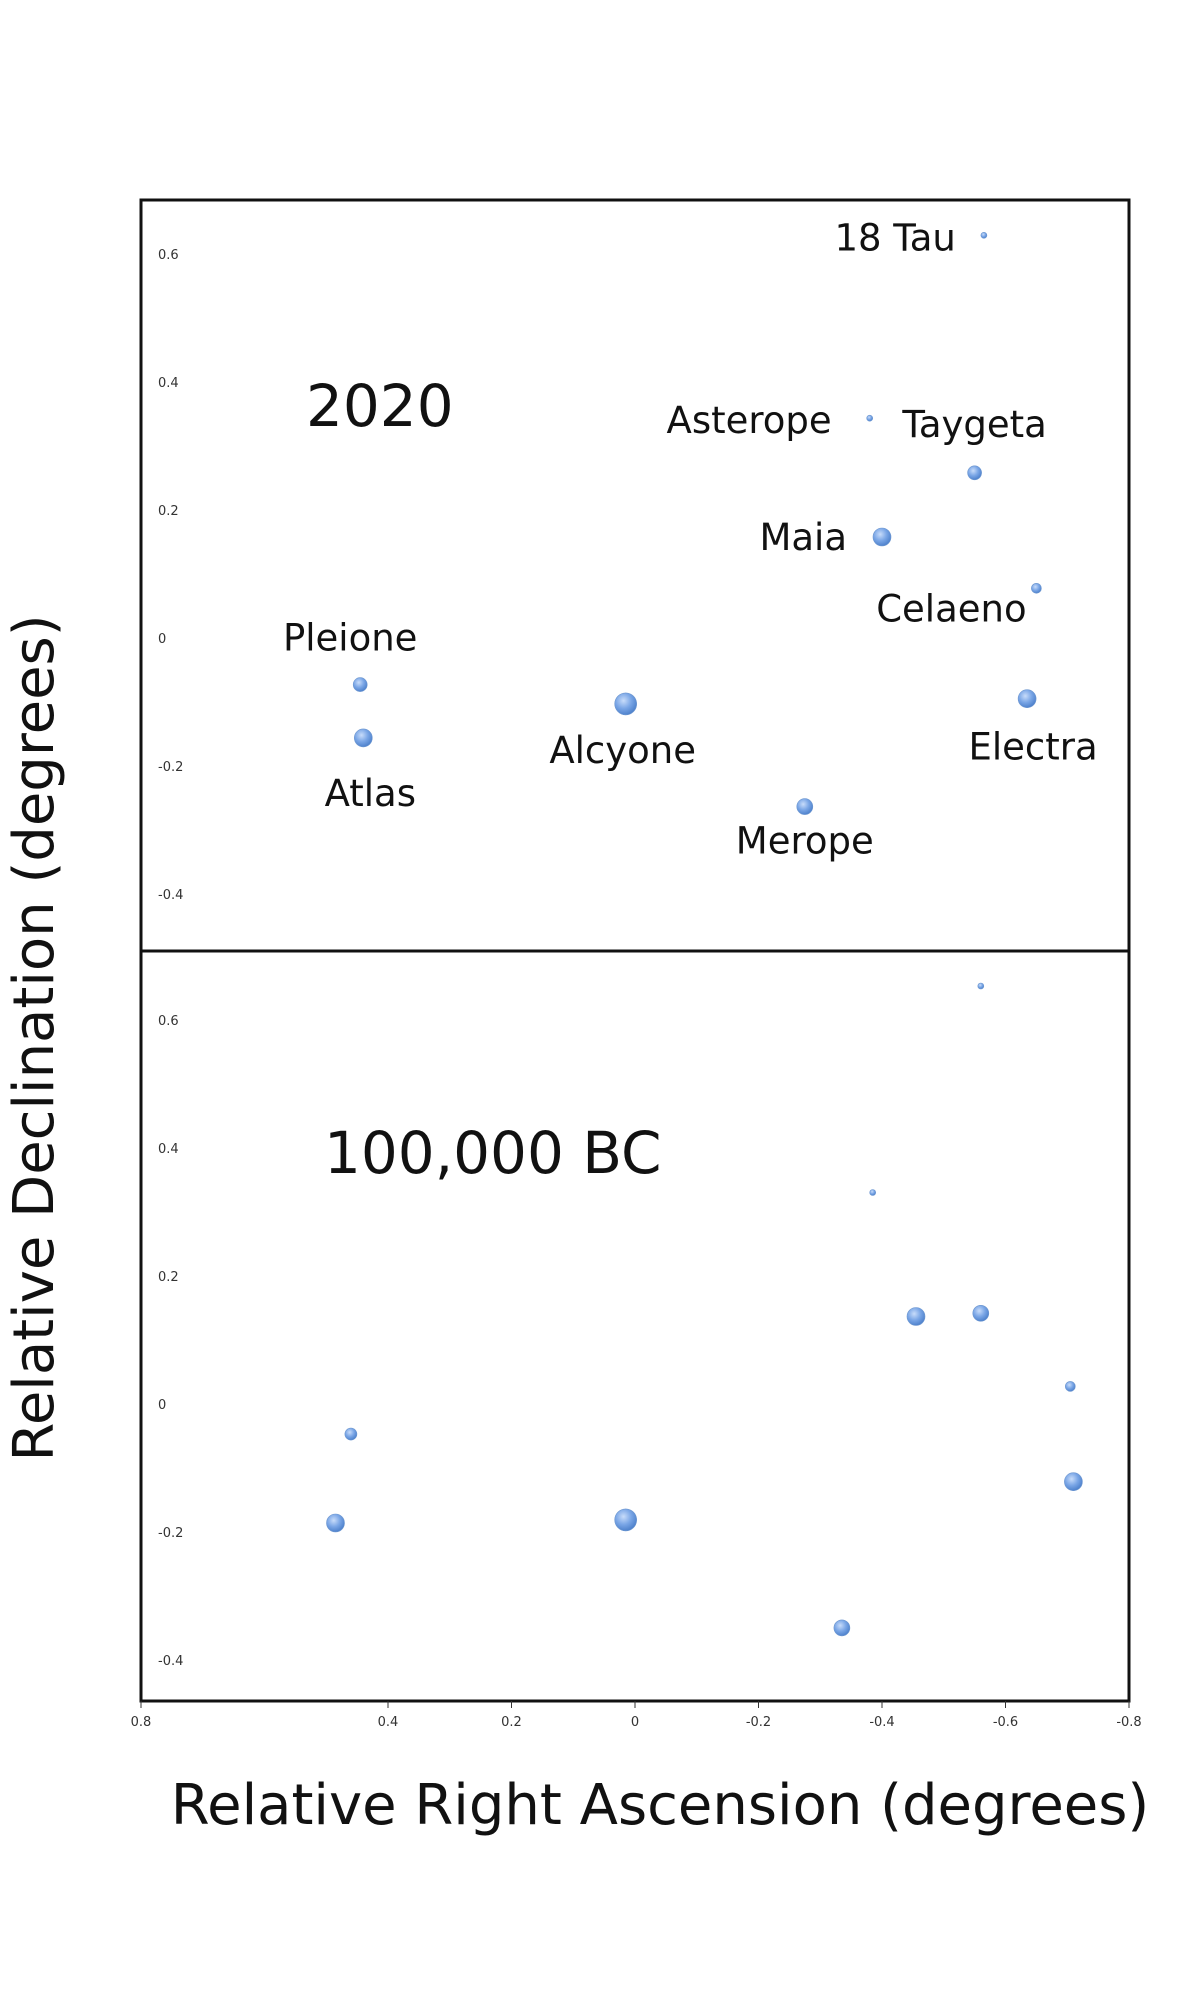  What do you see at coordinates (951, 608) in the screenshot?
I see `star-label: Celaeno` at bounding box center [951, 608].